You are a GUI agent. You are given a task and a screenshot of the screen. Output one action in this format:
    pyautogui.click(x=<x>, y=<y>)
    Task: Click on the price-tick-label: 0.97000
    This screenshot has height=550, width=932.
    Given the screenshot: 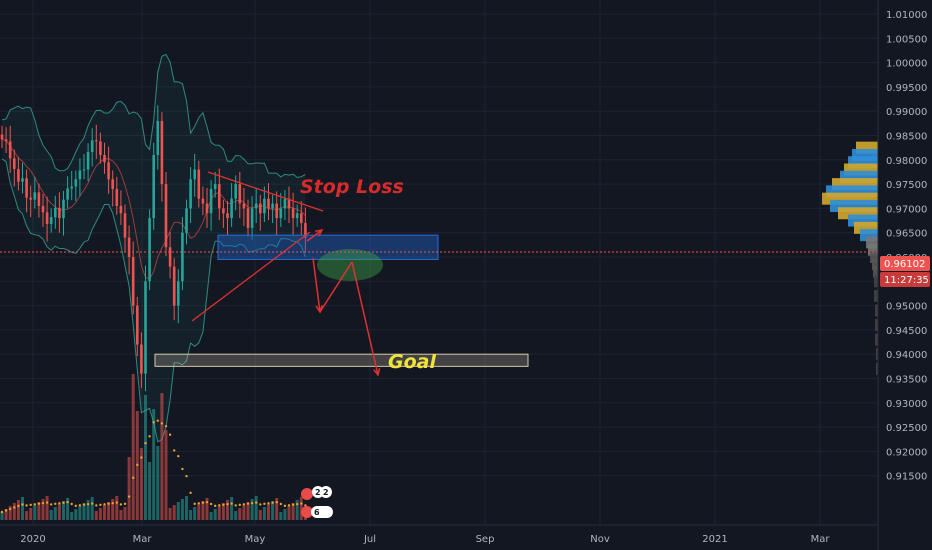 What is the action you would take?
    pyautogui.click(x=906, y=209)
    